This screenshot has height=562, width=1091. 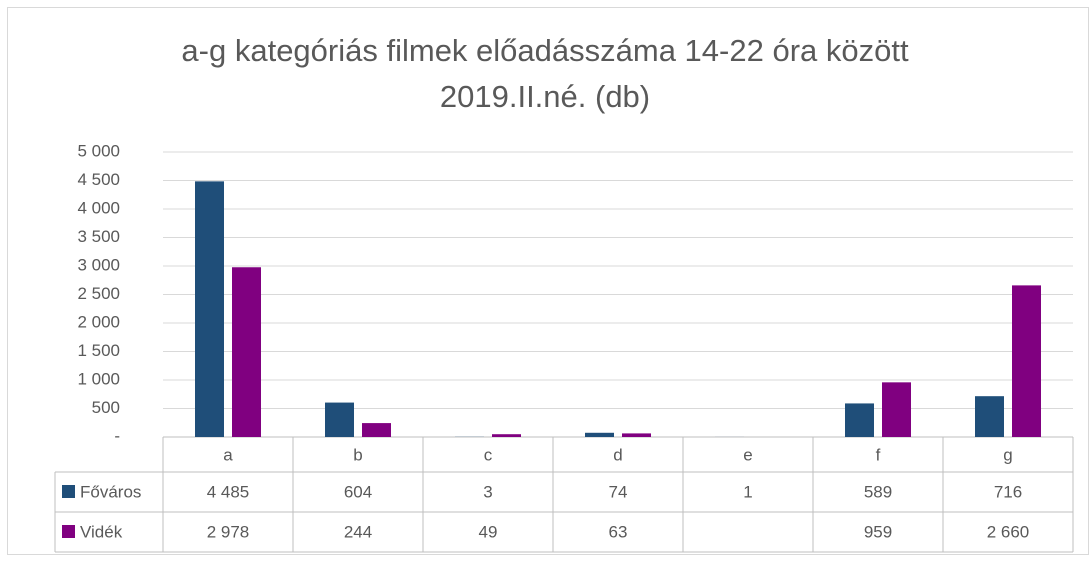 What do you see at coordinates (98, 150) in the screenshot?
I see `y-tick-label: 5 000` at bounding box center [98, 150].